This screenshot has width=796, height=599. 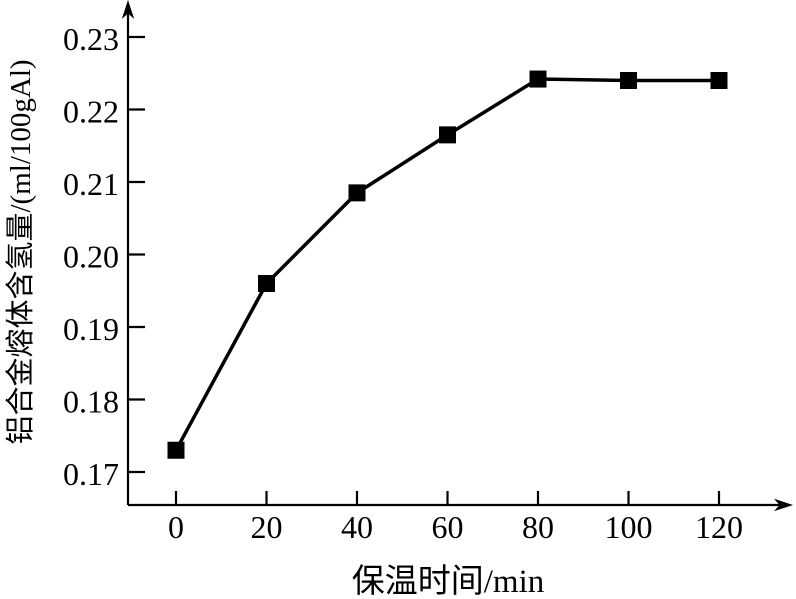 What do you see at coordinates (128, 9) in the screenshot?
I see `y-axis-arrow-icon` at bounding box center [128, 9].